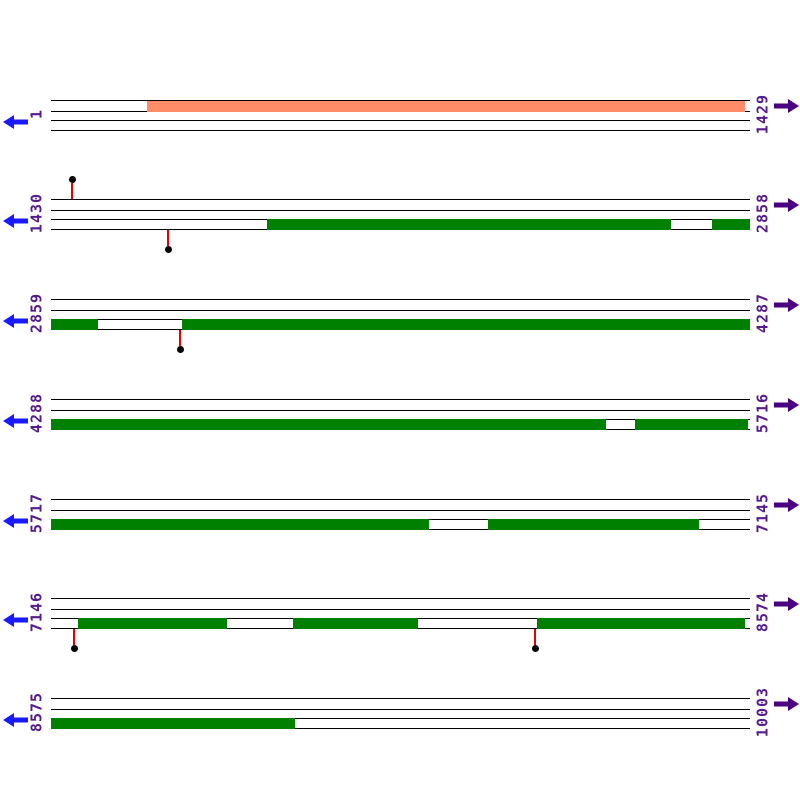  What do you see at coordinates (36, 114) in the screenshot?
I see `row-start-coordinate: 1` at bounding box center [36, 114].